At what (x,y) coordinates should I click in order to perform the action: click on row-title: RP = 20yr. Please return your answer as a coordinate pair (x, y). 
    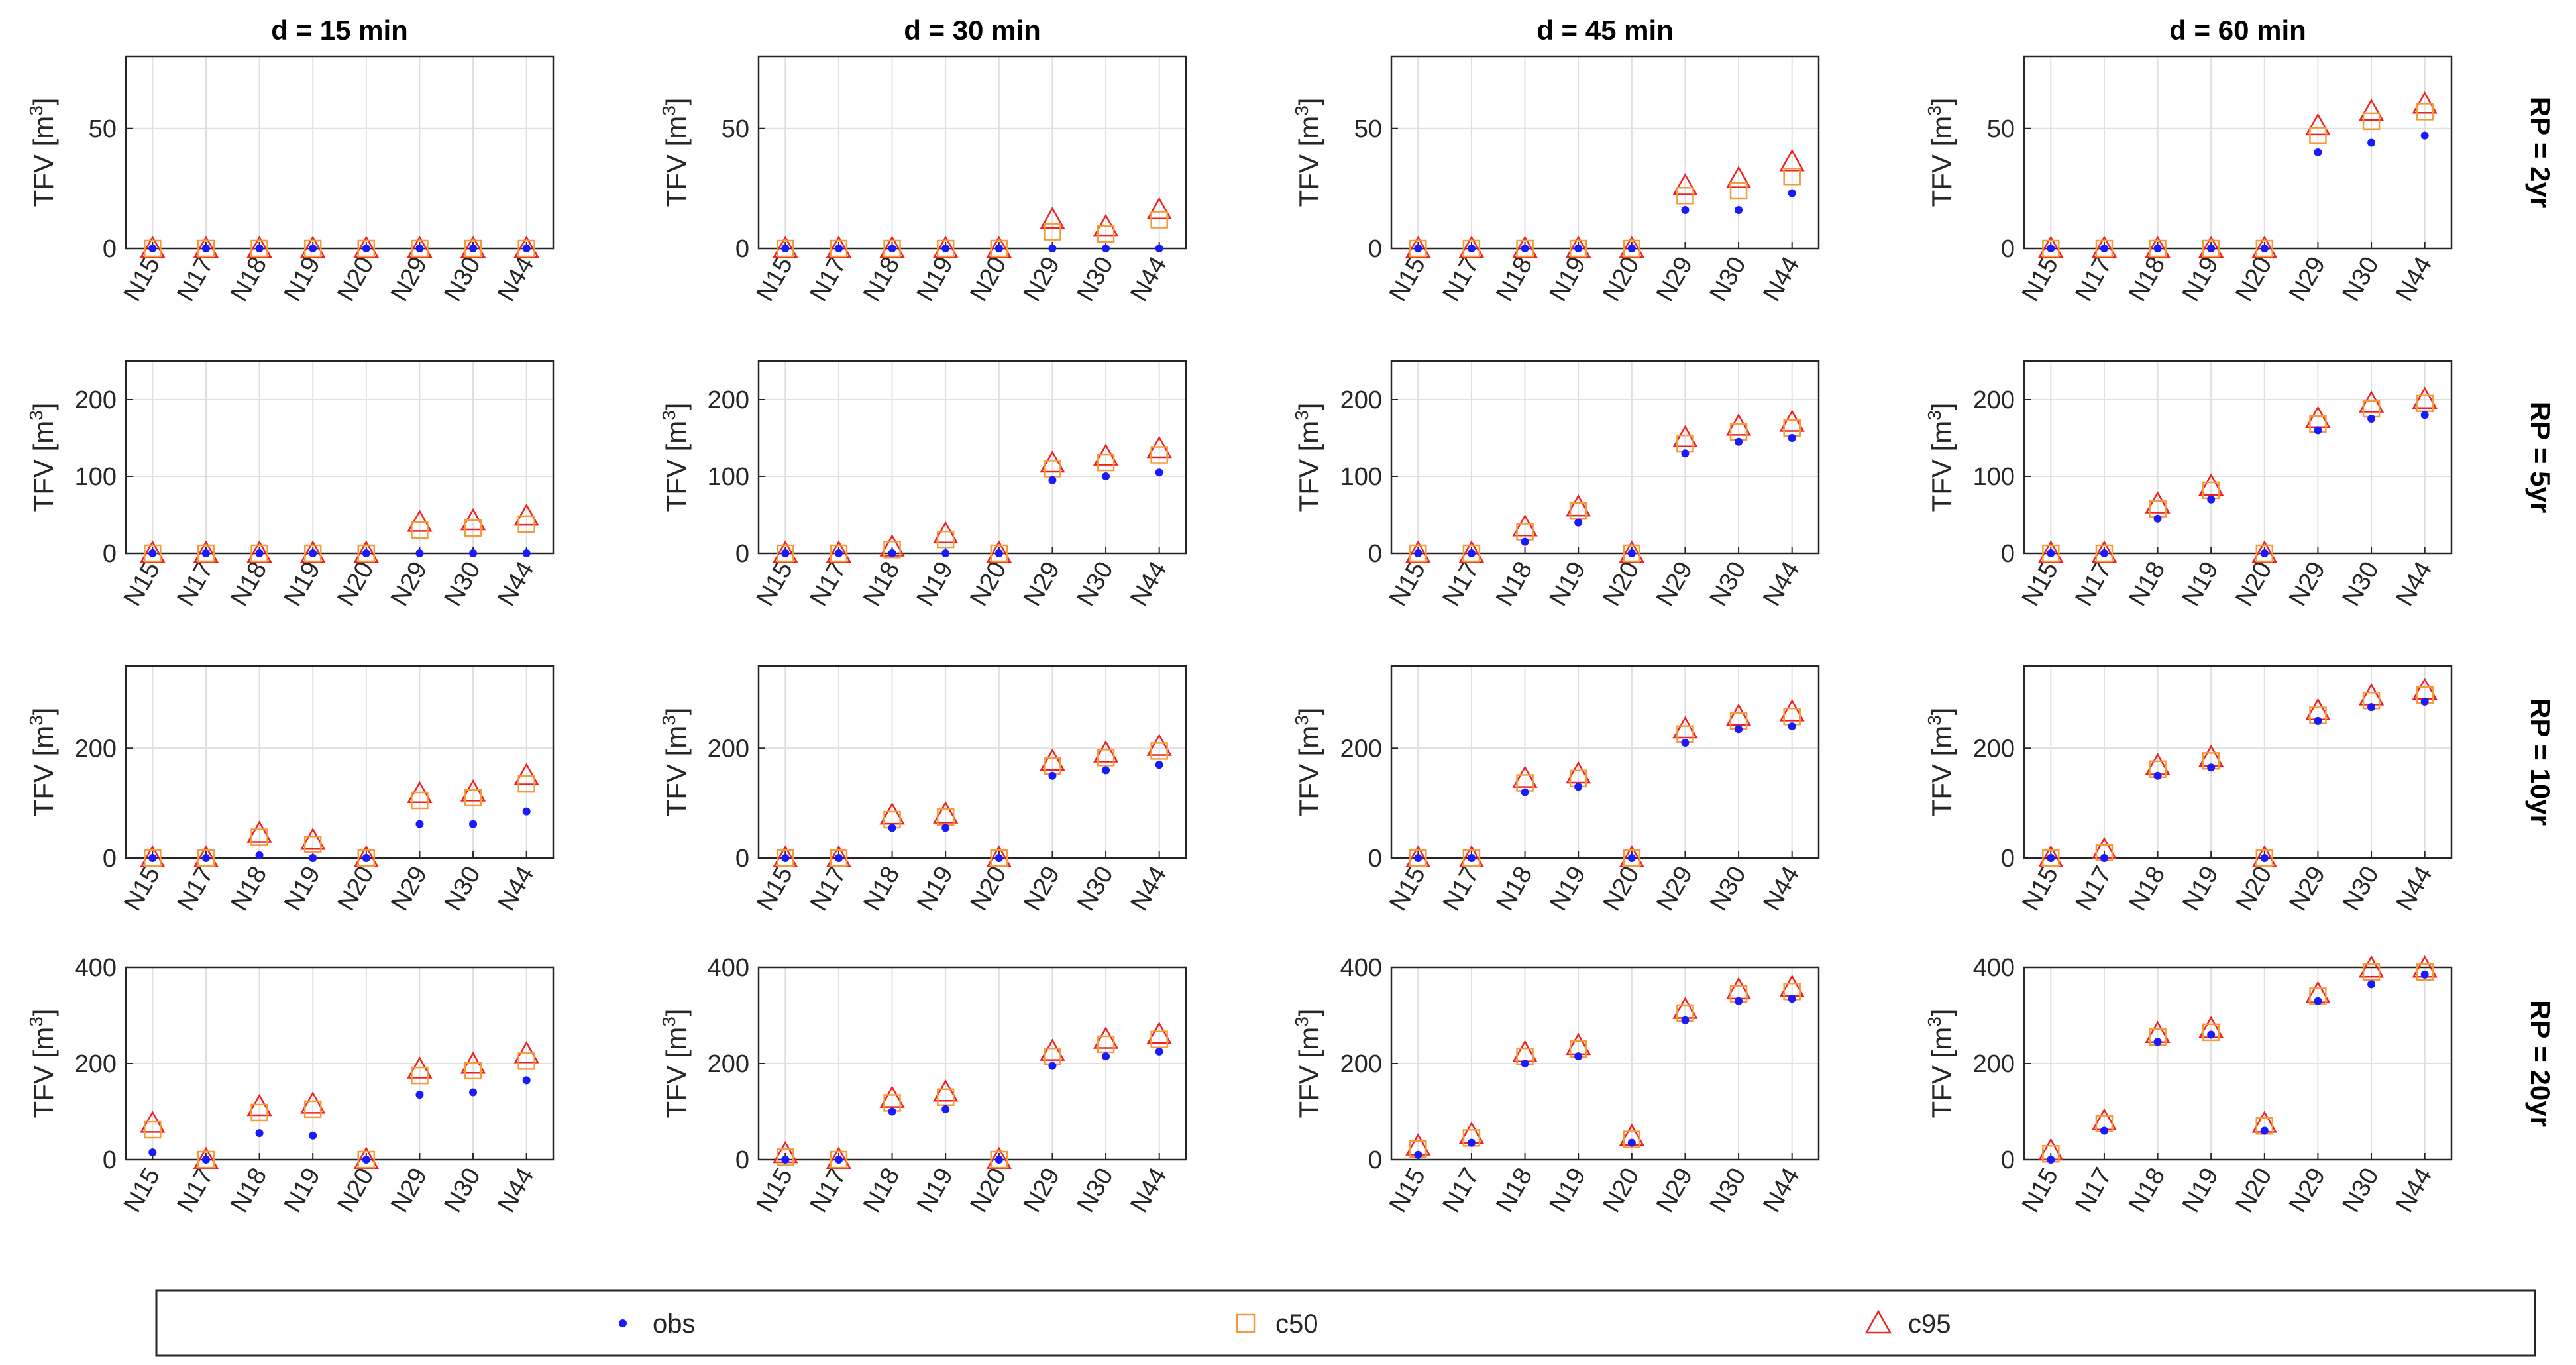
    Looking at the image, I should click on (2540, 1063).